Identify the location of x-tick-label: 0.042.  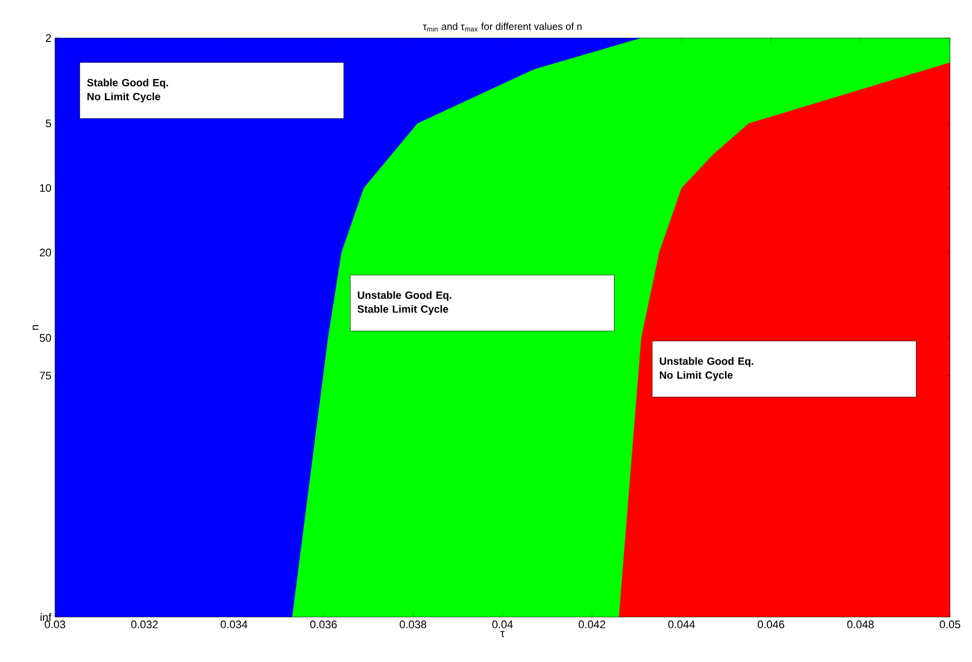
(592, 624).